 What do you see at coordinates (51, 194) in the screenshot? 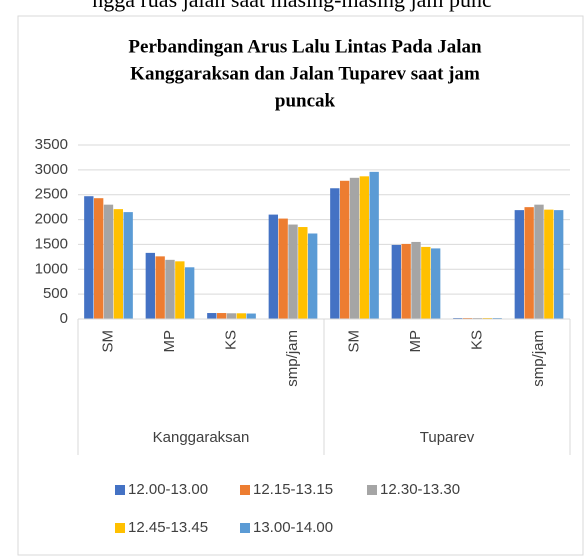
I see `y-tick-label: 2500` at bounding box center [51, 194].